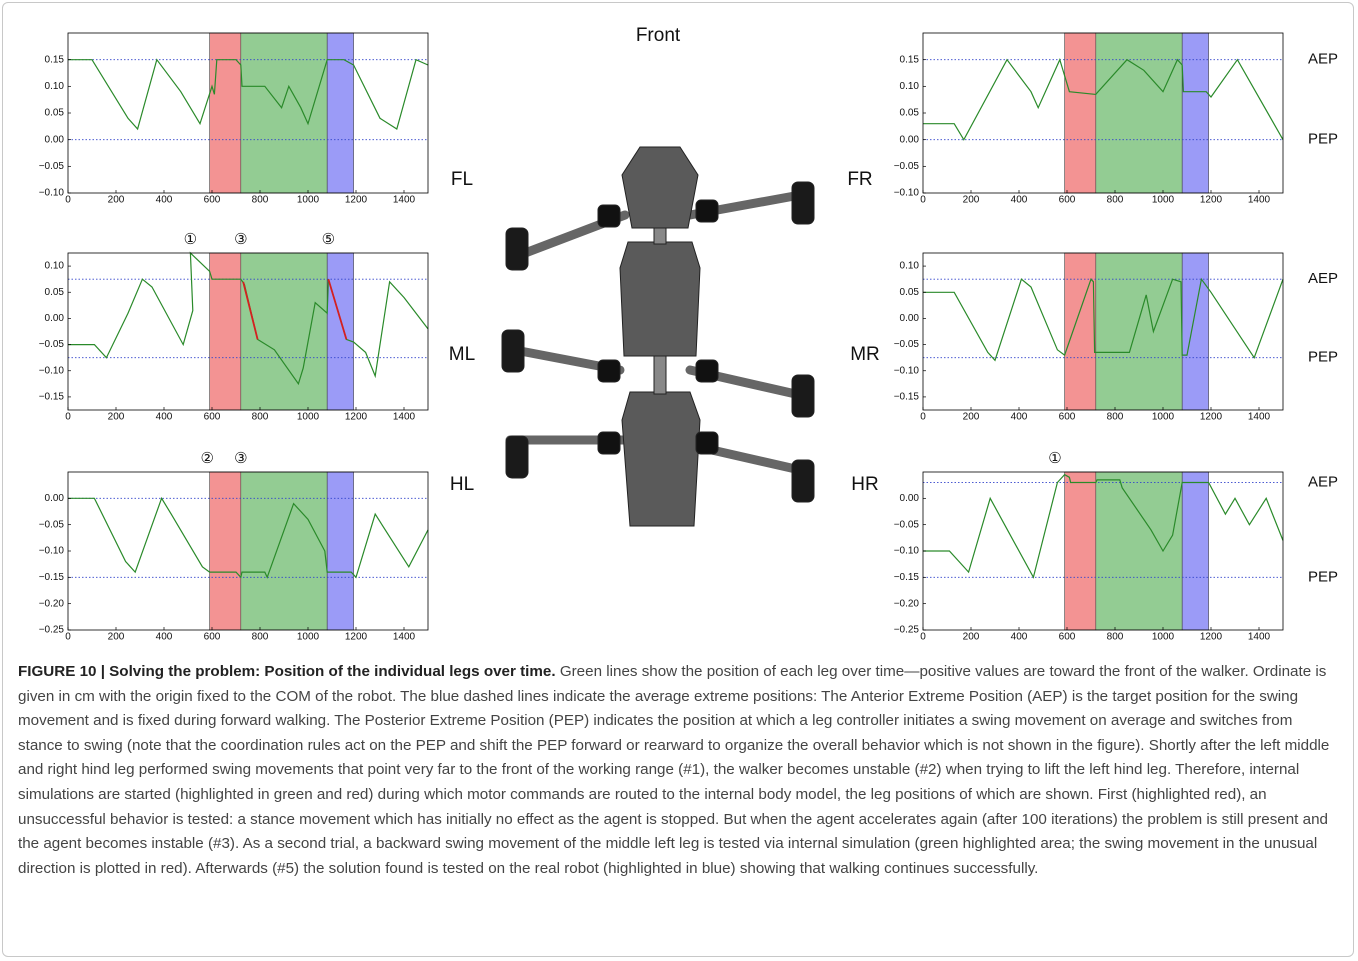 The image size is (1358, 961). Describe the element at coordinates (1323, 278) in the screenshot. I see `reference-label: AEP` at that location.